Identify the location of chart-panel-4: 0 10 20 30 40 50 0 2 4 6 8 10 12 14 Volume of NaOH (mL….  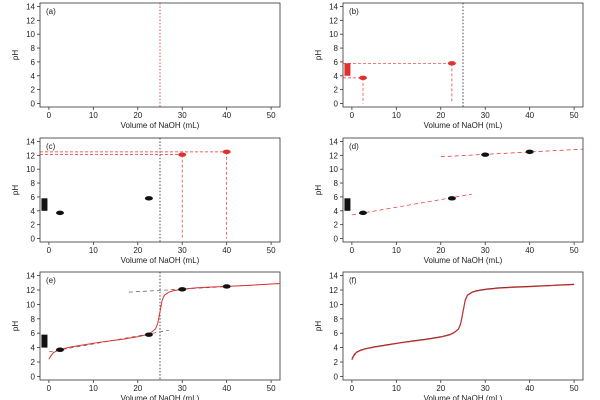
(449, 201).